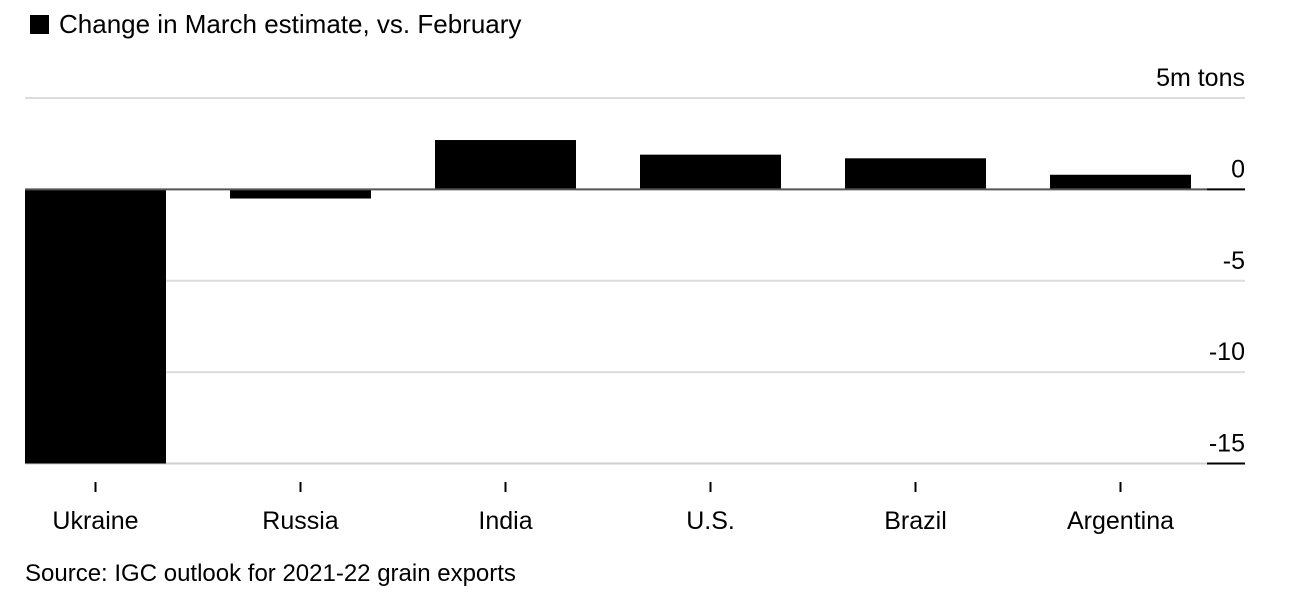 This screenshot has width=1289, height=600. What do you see at coordinates (1227, 352) in the screenshot?
I see `y-tick-label: -10` at bounding box center [1227, 352].